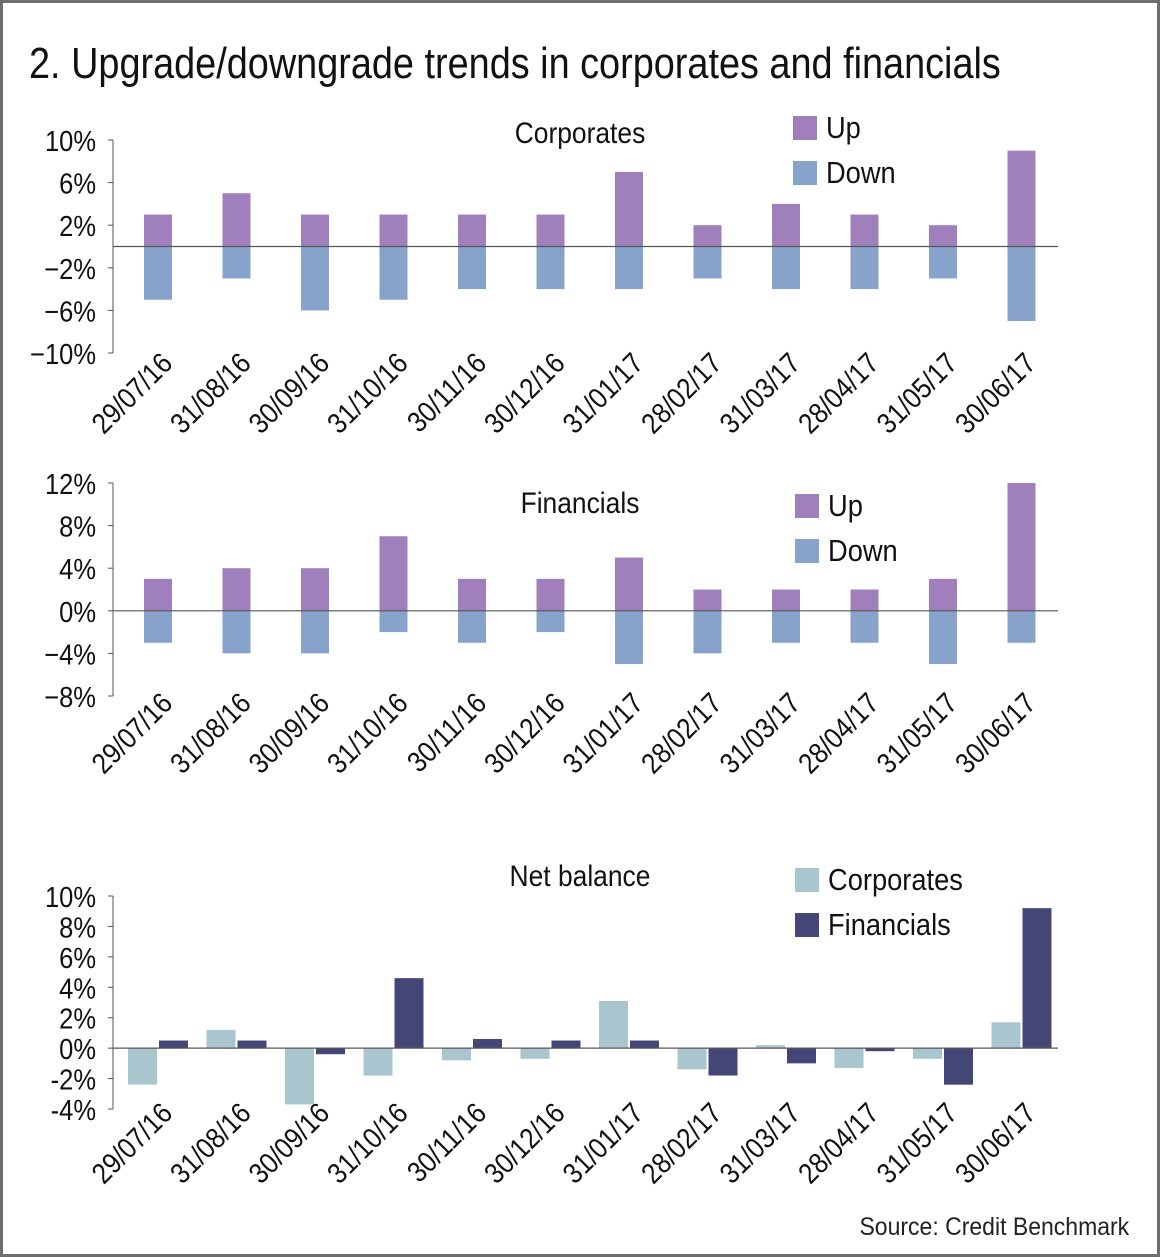 This screenshot has width=1160, height=1257. What do you see at coordinates (73, 1079) in the screenshot?
I see `y-tick-label: -2%` at bounding box center [73, 1079].